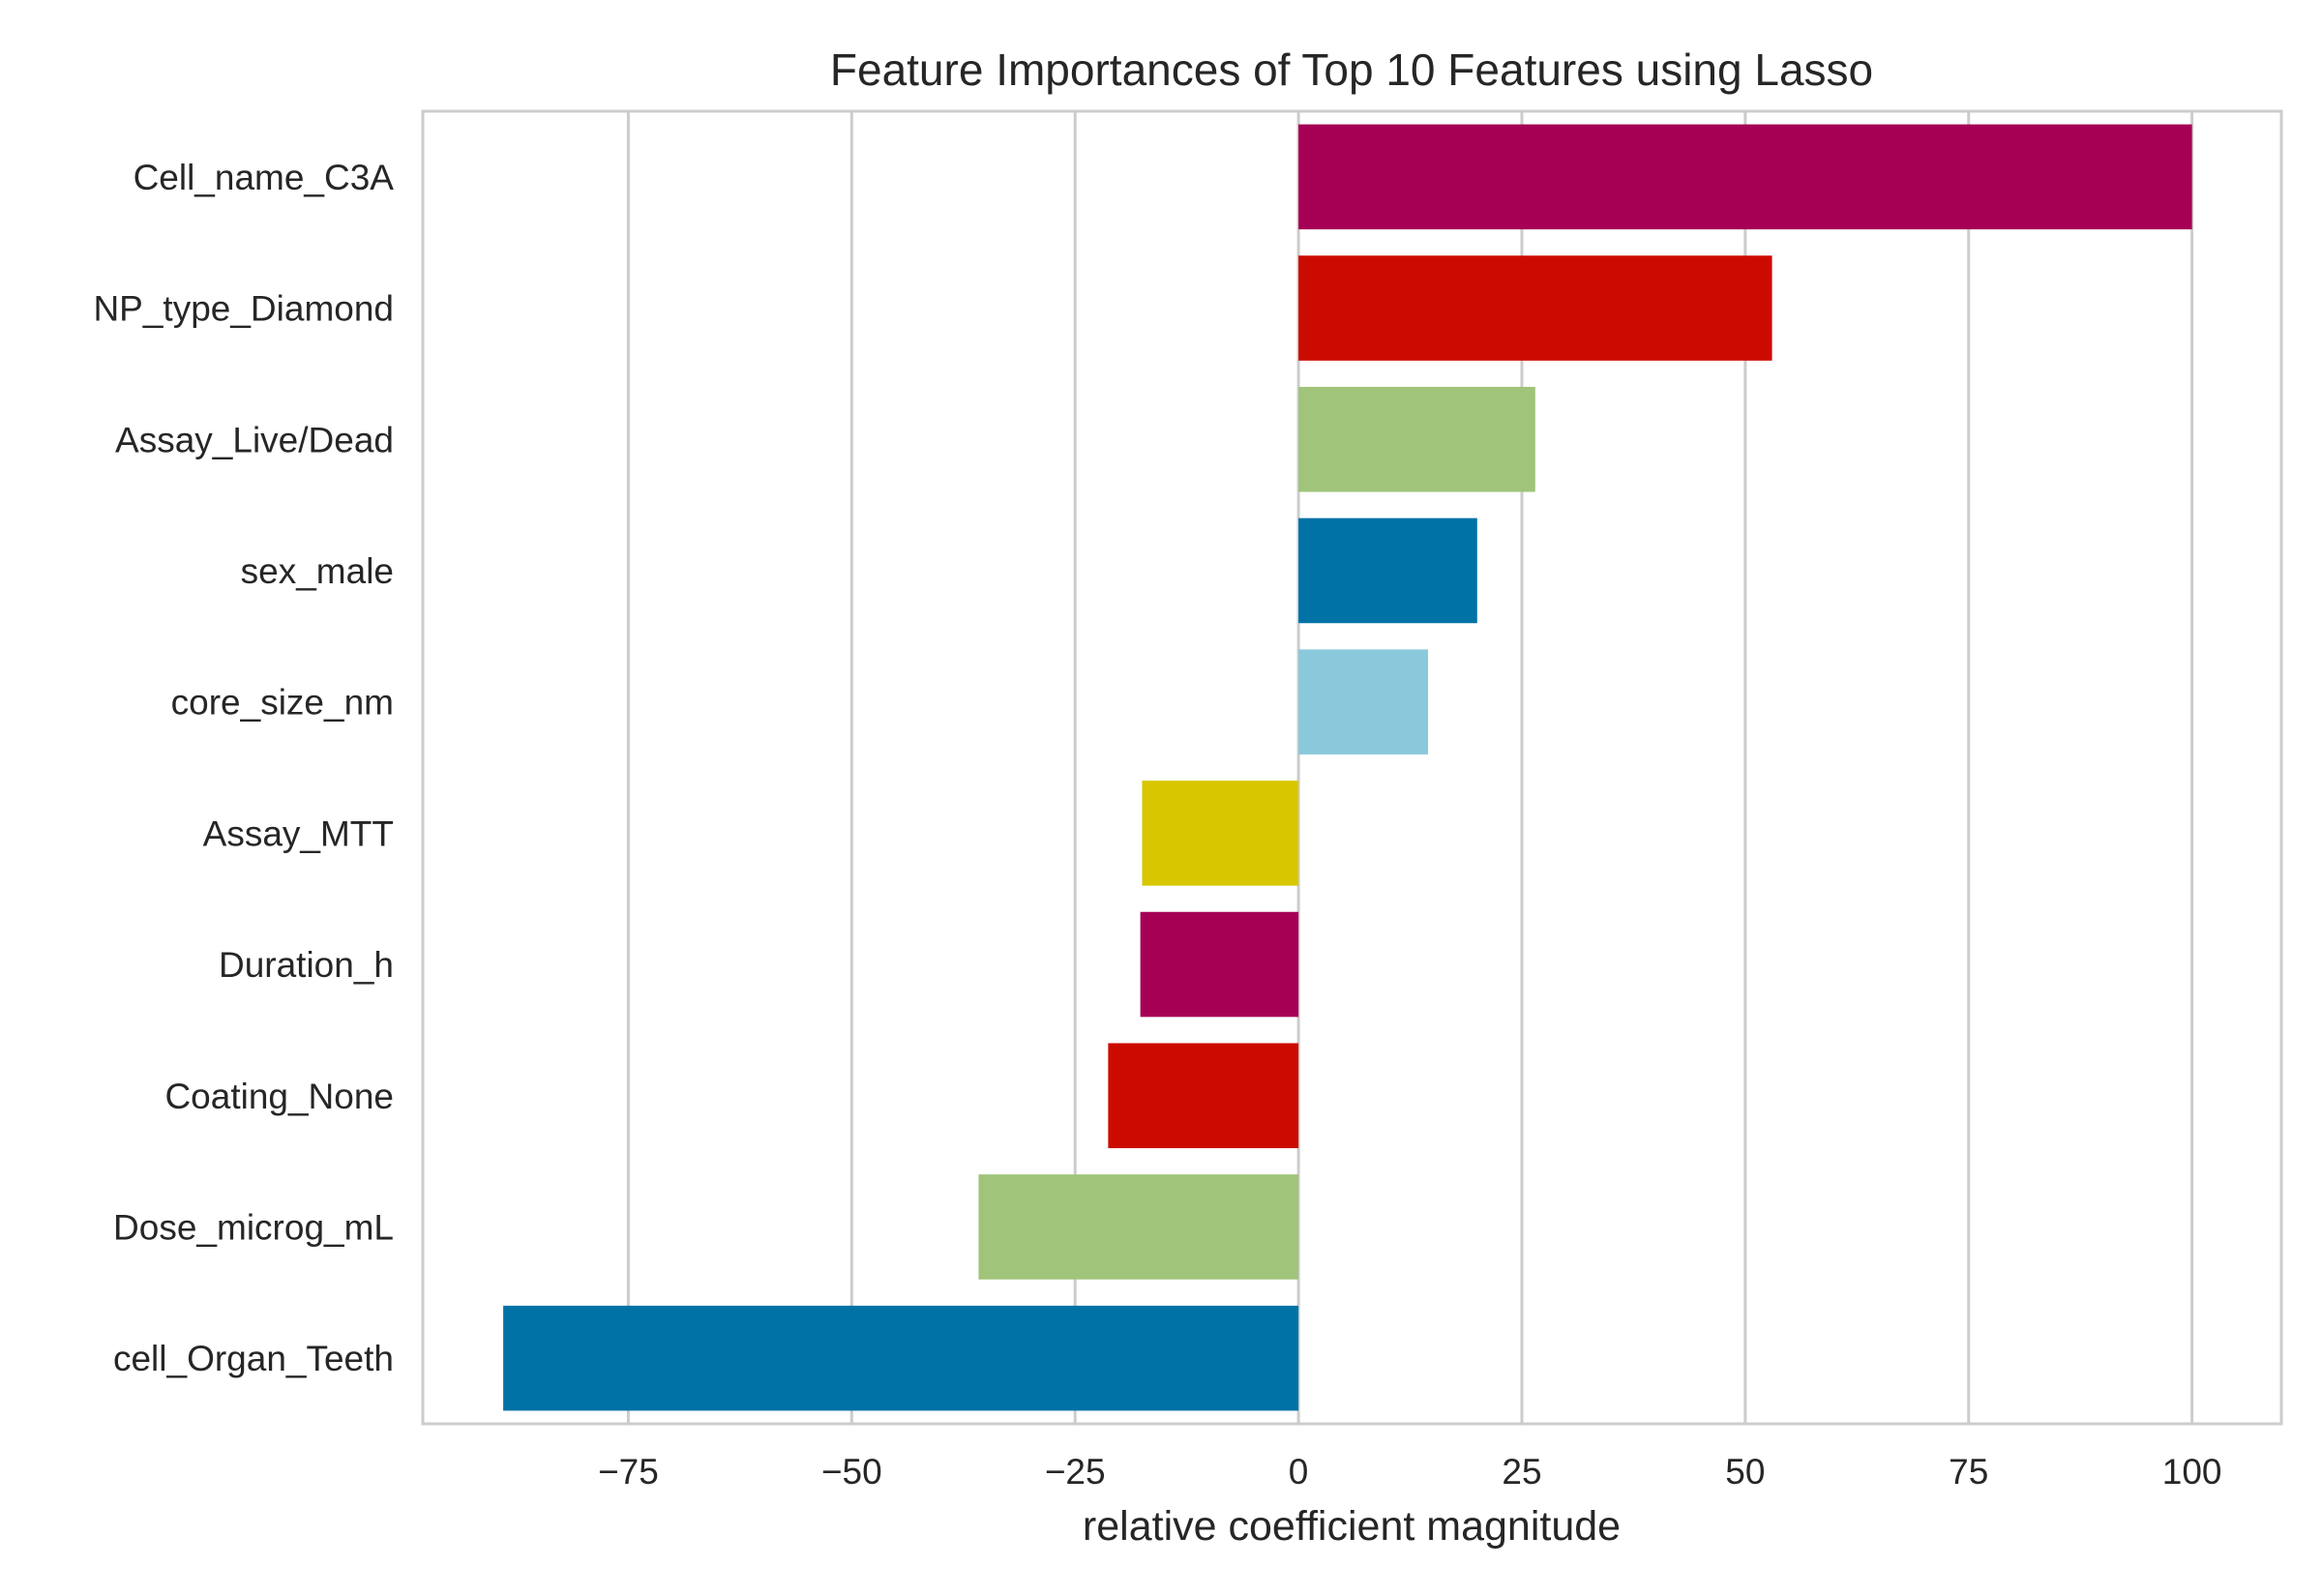  Describe the element at coordinates (253, 1358) in the screenshot. I see `y-tick-label: cell_Organ_Teeth` at that location.